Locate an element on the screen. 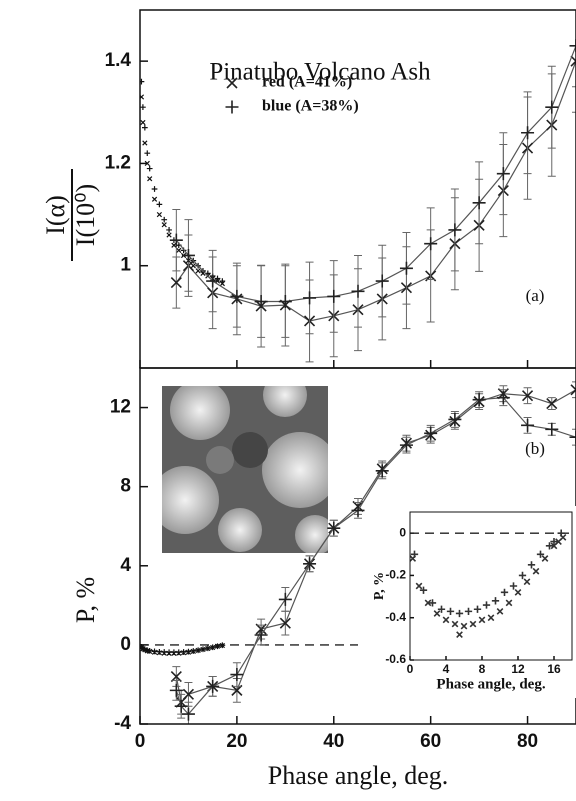 The width and height of the screenshot is (576, 801). y-tick-label: -4 is located at coordinates (122, 723).